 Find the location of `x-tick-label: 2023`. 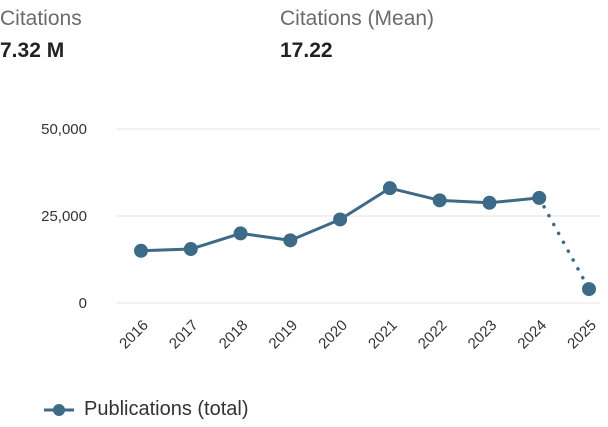

x-tick-label: 2023 is located at coordinates (483, 335).